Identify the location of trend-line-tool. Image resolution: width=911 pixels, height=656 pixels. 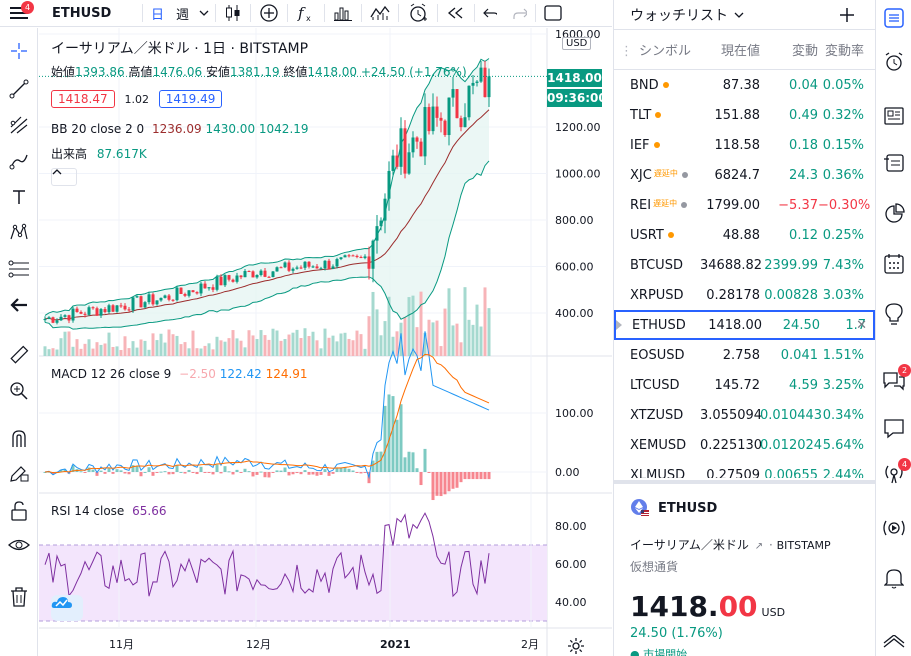
(19, 89).